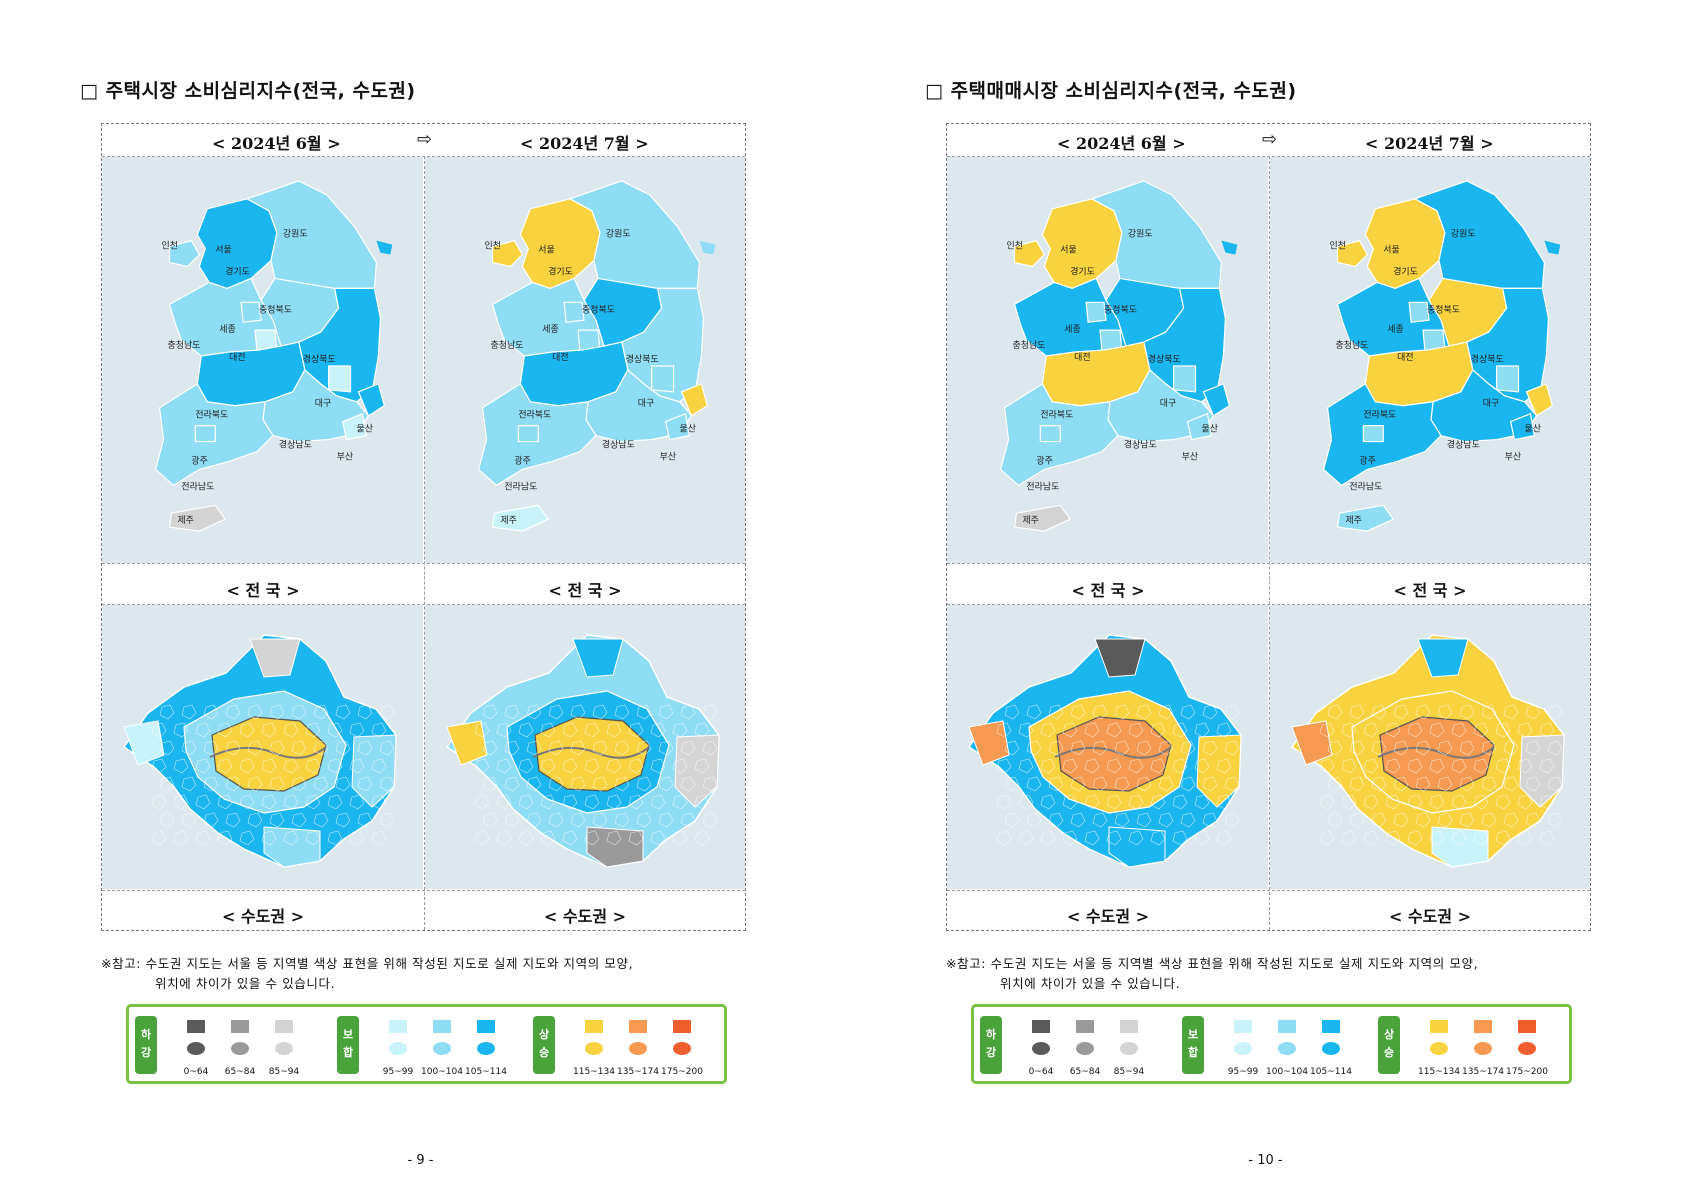 This screenshot has height=1190, width=1682. Describe the element at coordinates (989, 743) in the screenshot. I see `capital-west` at that location.